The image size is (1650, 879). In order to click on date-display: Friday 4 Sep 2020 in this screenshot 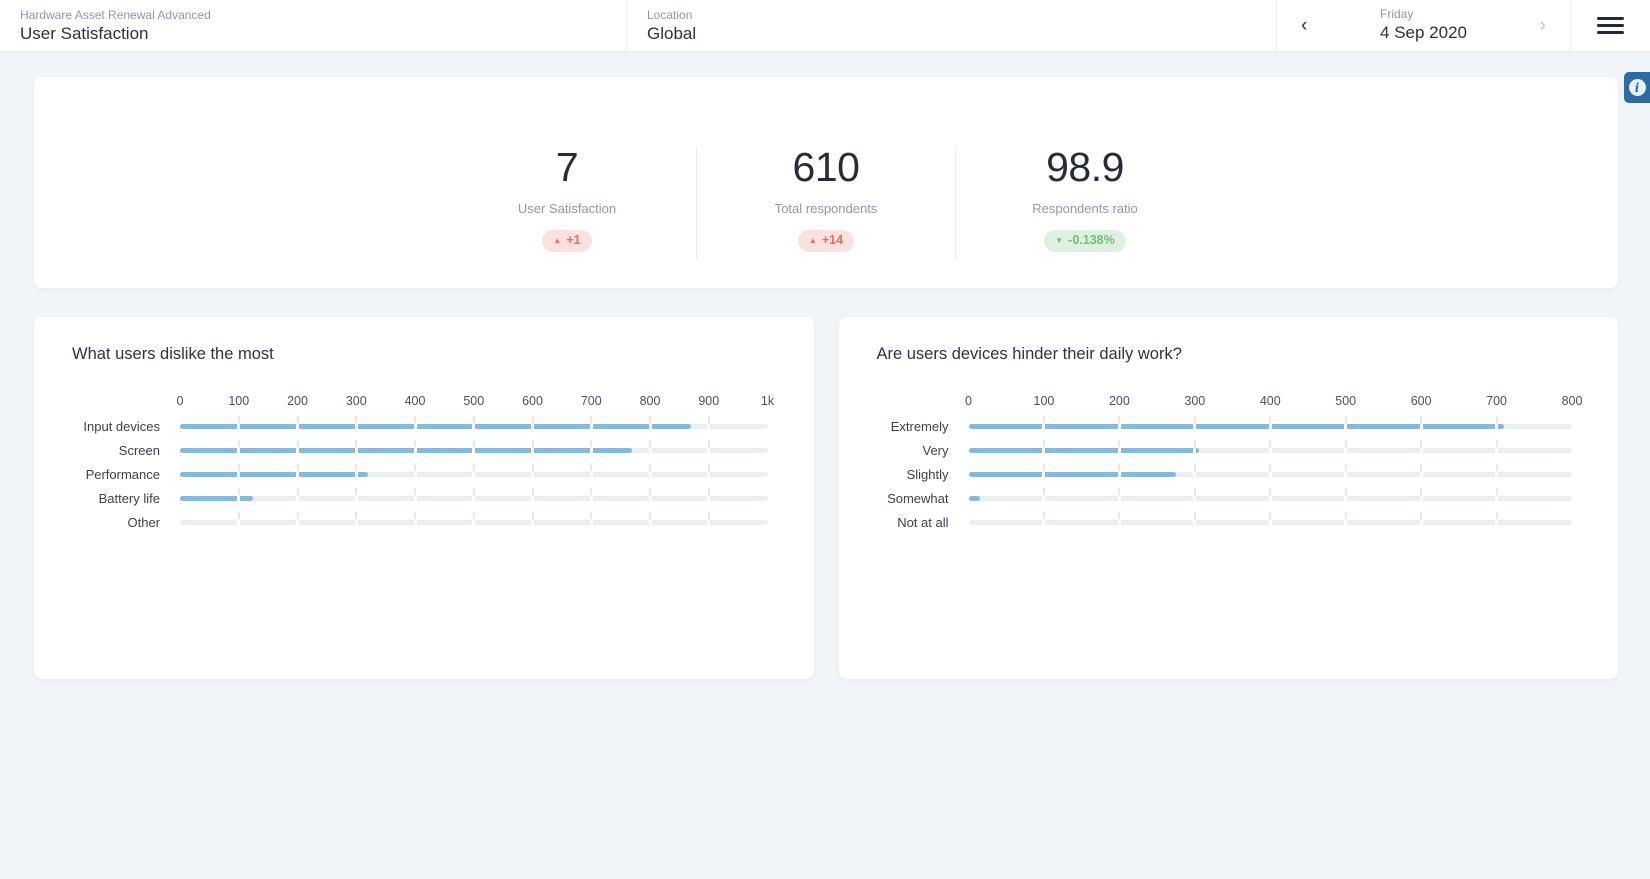, I will do `click(1423, 25)`.